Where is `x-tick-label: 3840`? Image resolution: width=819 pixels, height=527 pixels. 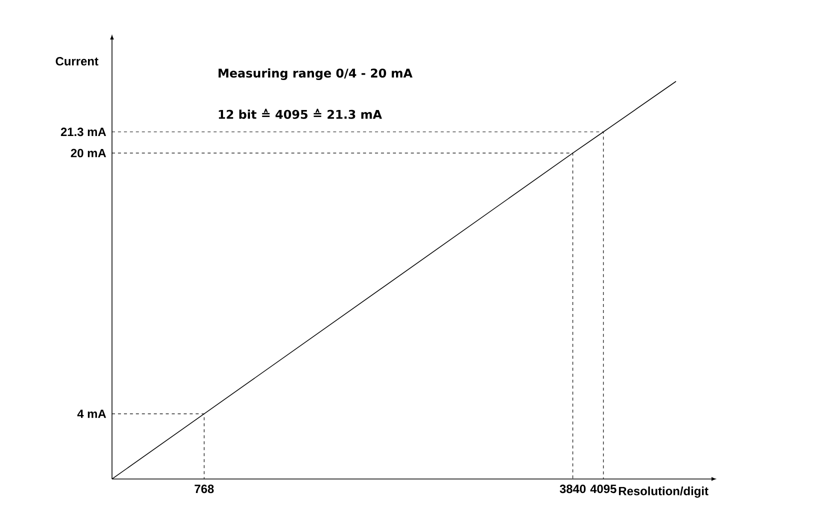
x-tick-label: 3840 is located at coordinates (573, 489).